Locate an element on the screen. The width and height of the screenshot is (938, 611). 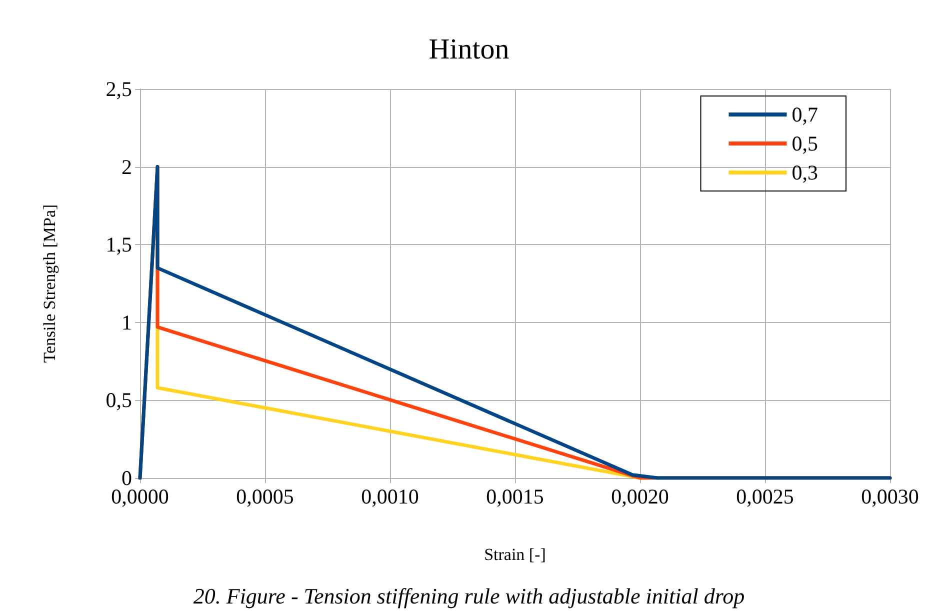
y-tick-label: 1,5 is located at coordinates (119, 244).